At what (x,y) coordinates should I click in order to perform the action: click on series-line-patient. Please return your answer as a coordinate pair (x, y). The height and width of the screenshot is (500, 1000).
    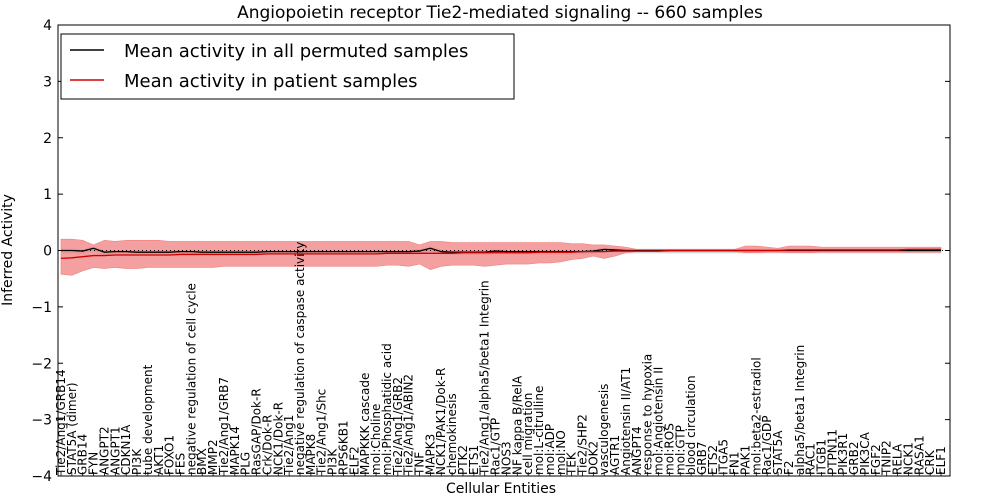
    Looking at the image, I should click on (500, 254).